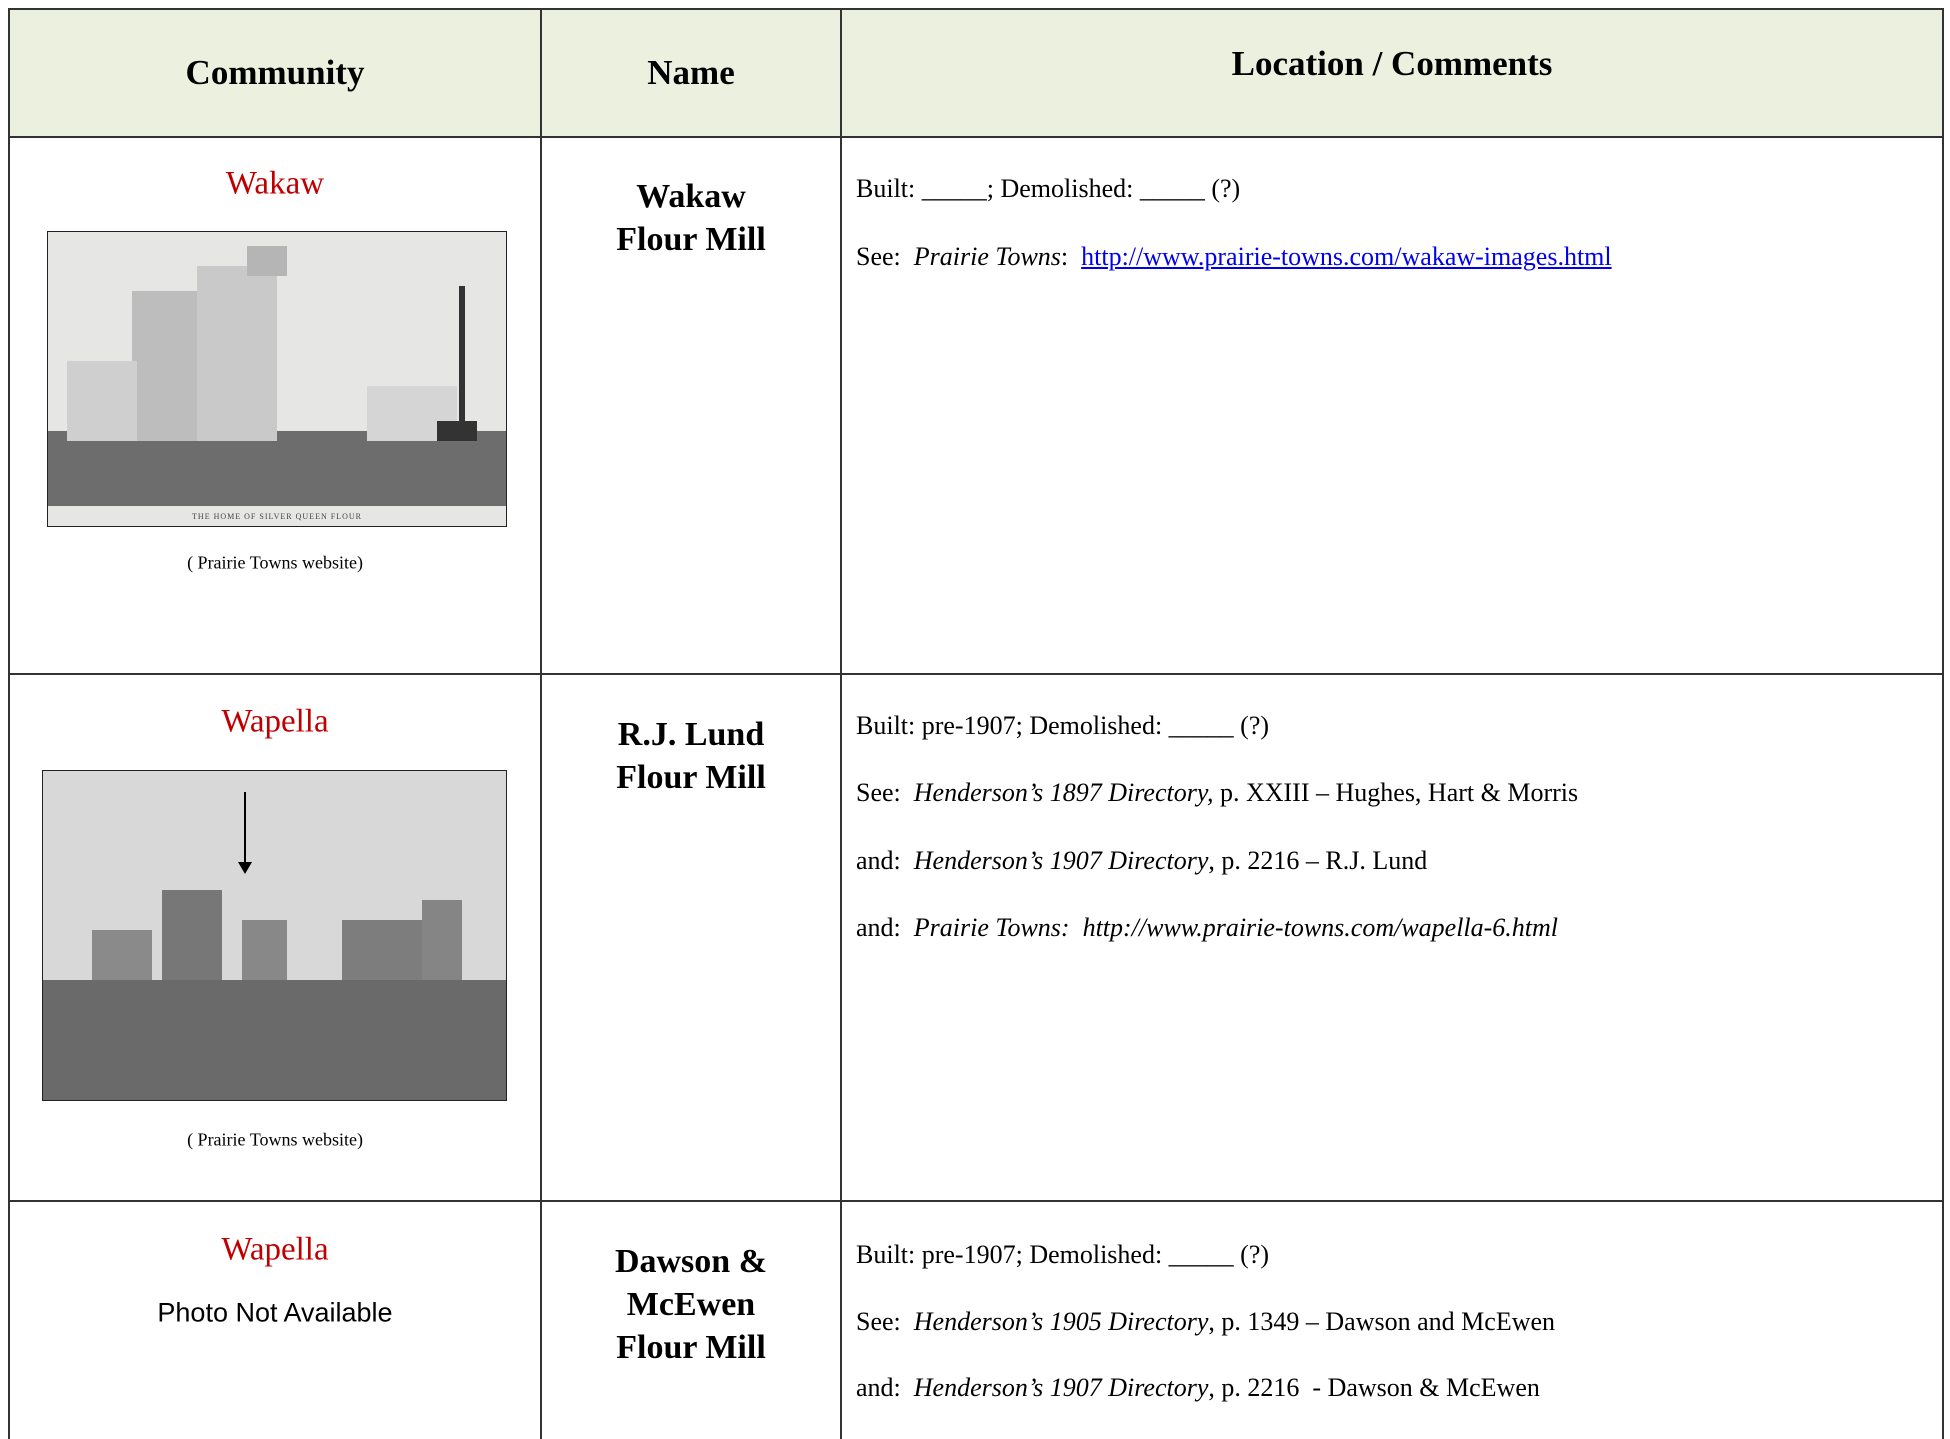 This screenshot has height=1439, width=1950. Describe the element at coordinates (1396, 792) in the screenshot. I see `text-segment: p. XXIII – Hughes, Hart & Morris` at that location.